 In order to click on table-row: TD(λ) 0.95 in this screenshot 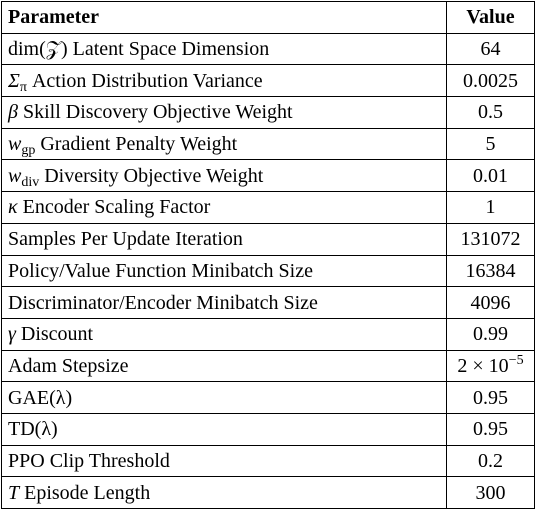, I will do `click(268, 429)`.